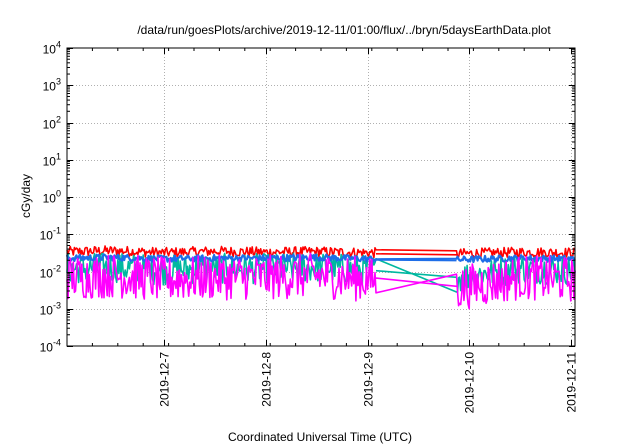  What do you see at coordinates (320, 437) in the screenshot?
I see `x-axis-label: Coordinated Universal Time (UTC)` at bounding box center [320, 437].